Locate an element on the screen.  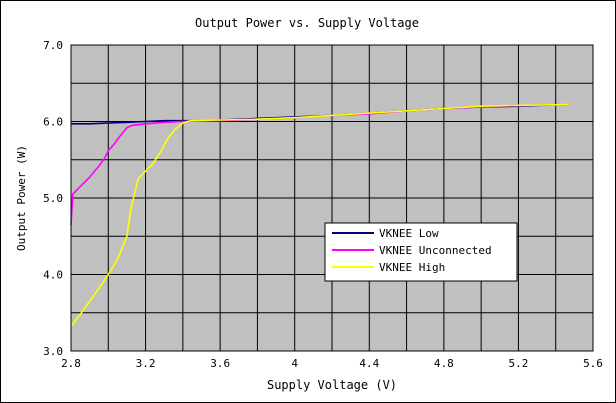
legend-label: VKNEE Unconnected is located at coordinates (435, 250).